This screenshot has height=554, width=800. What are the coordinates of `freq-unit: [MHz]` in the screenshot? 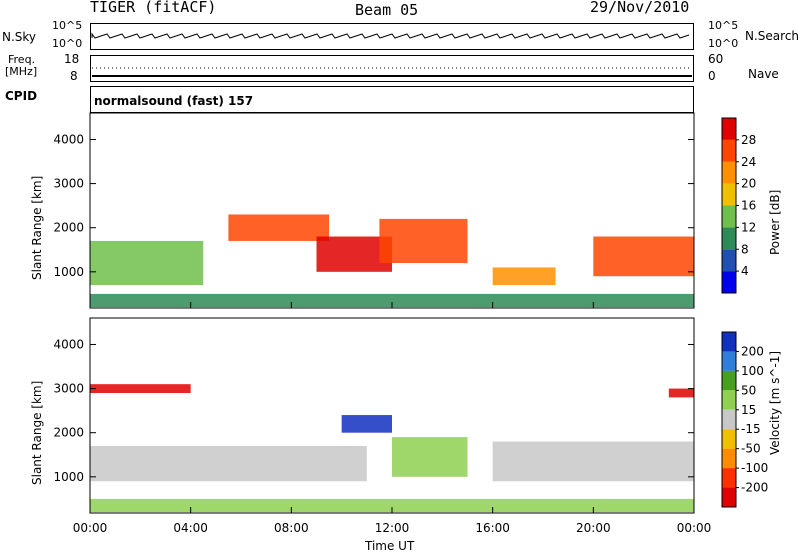 It's located at (21, 71).